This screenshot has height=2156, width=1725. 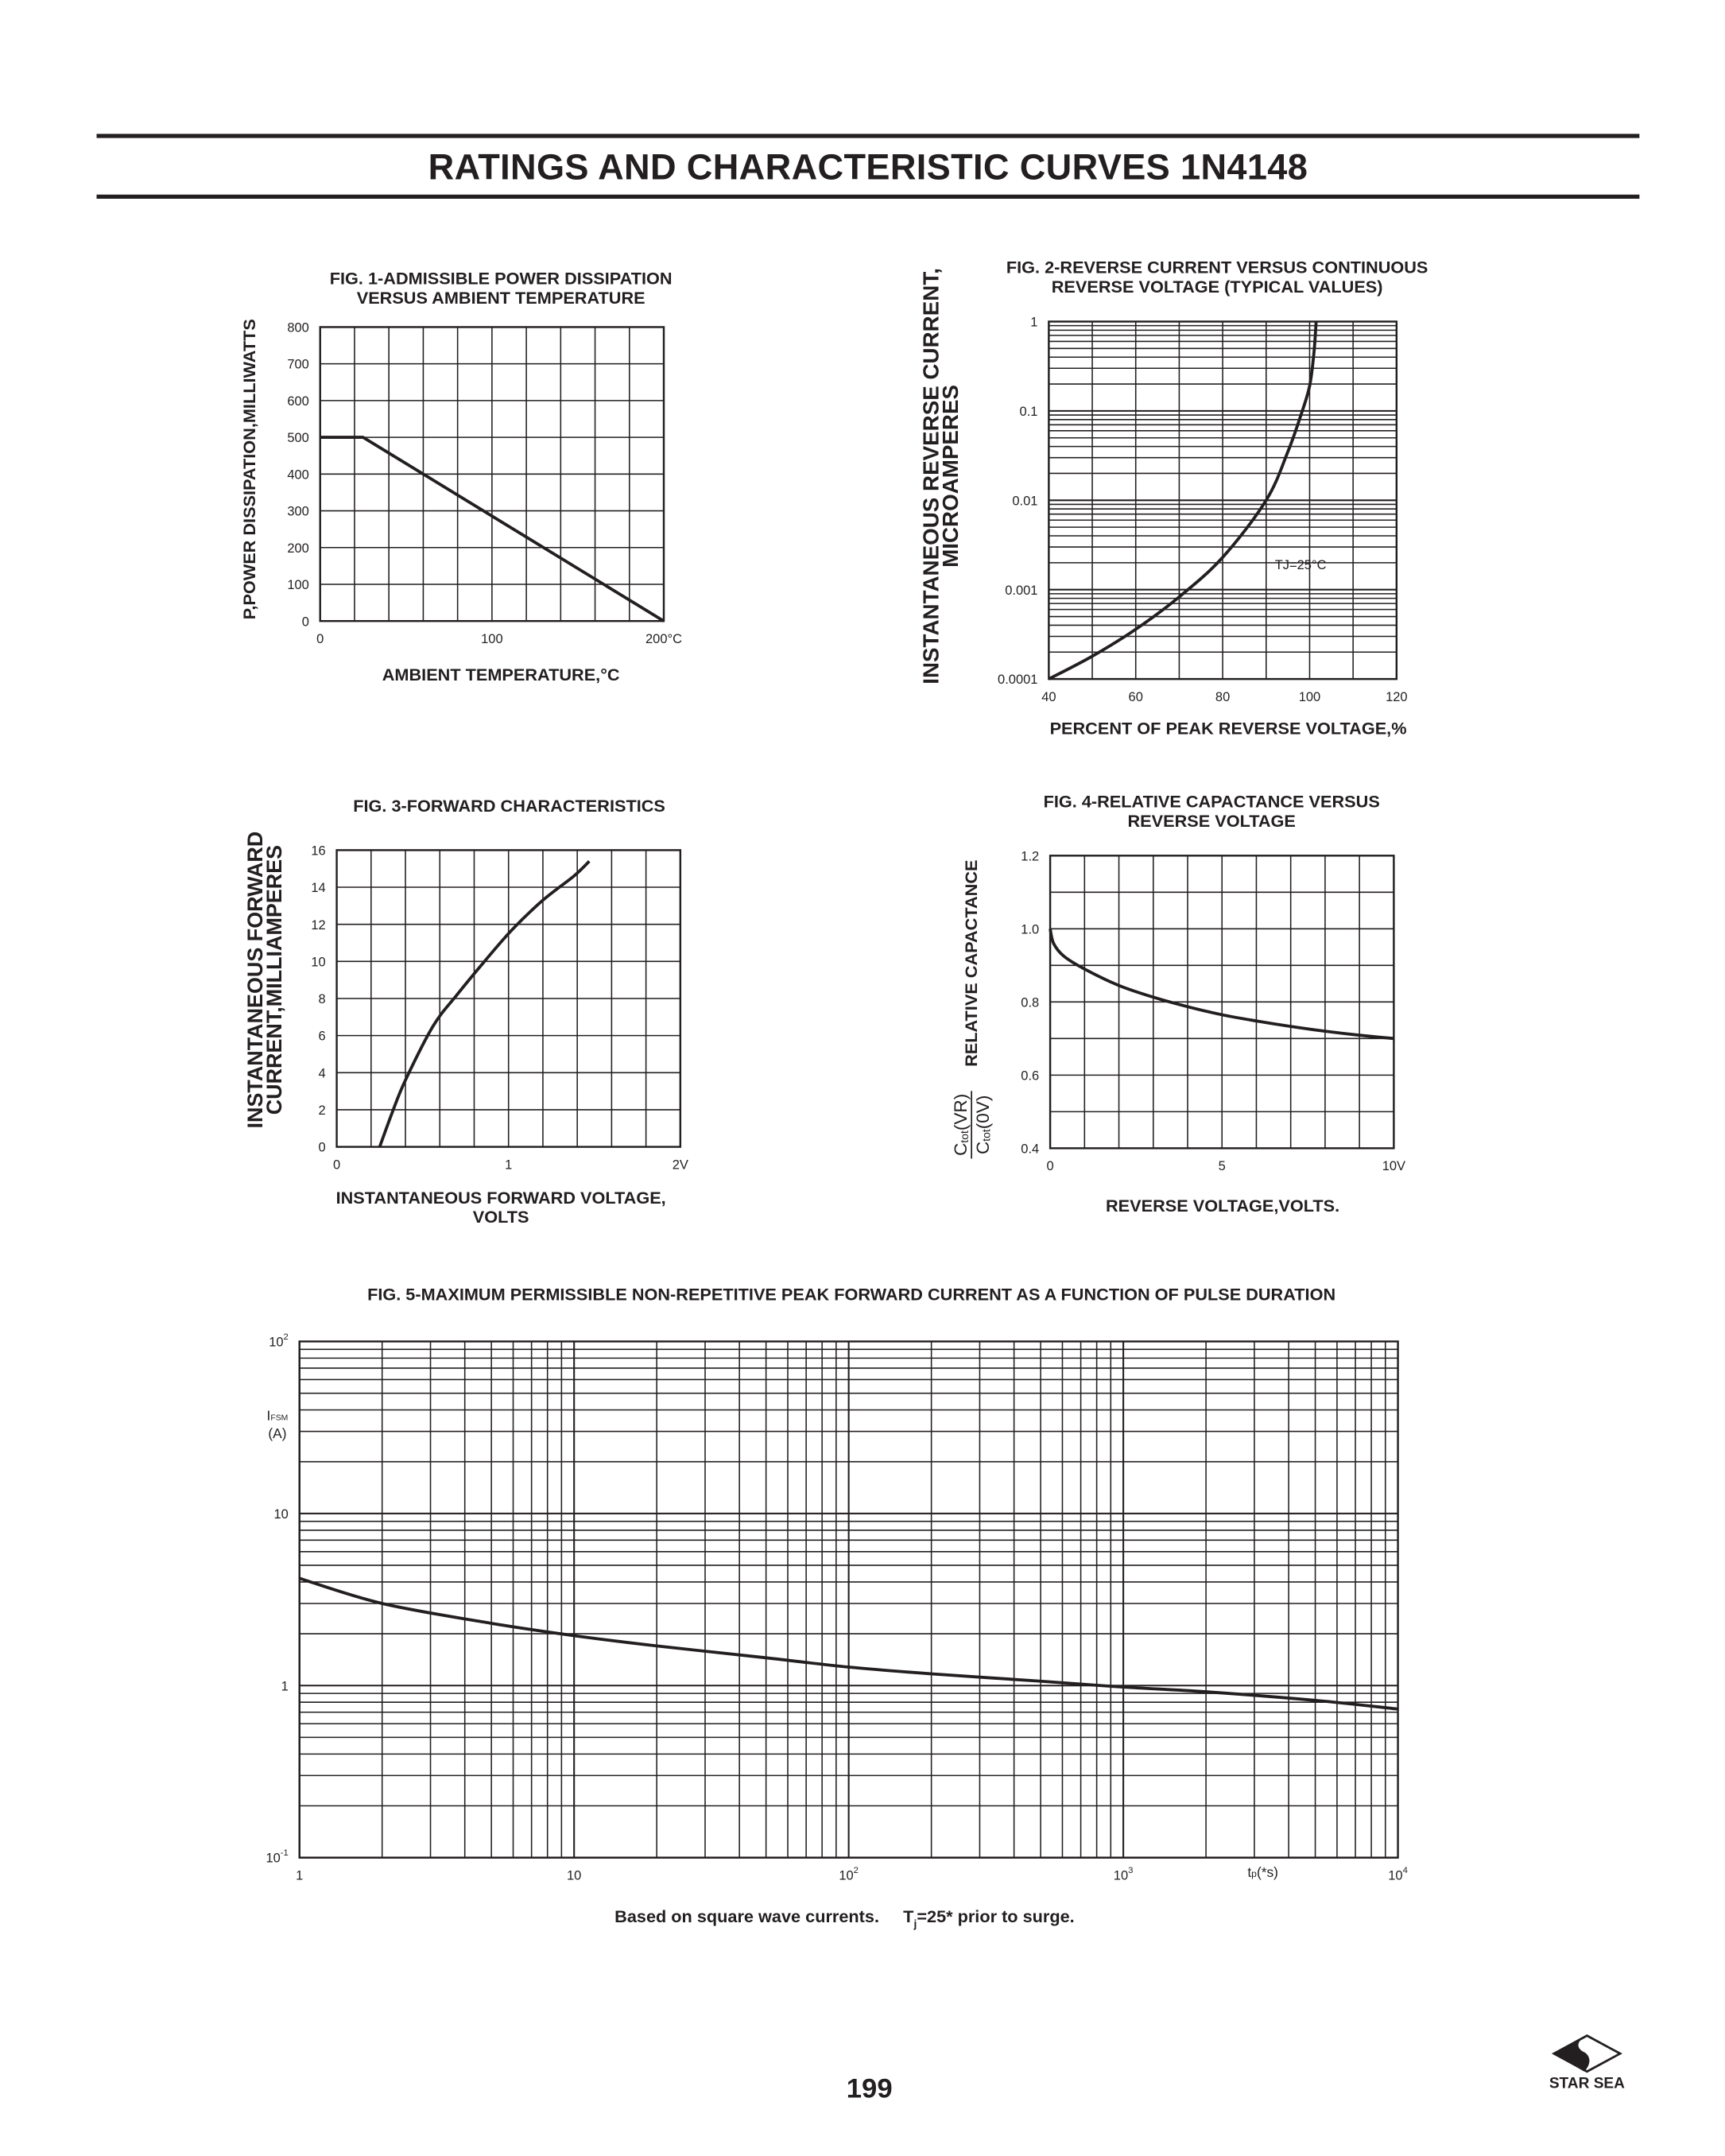 What do you see at coordinates (500, 1217) in the screenshot?
I see `fig3-x-label-line: VOLTS` at bounding box center [500, 1217].